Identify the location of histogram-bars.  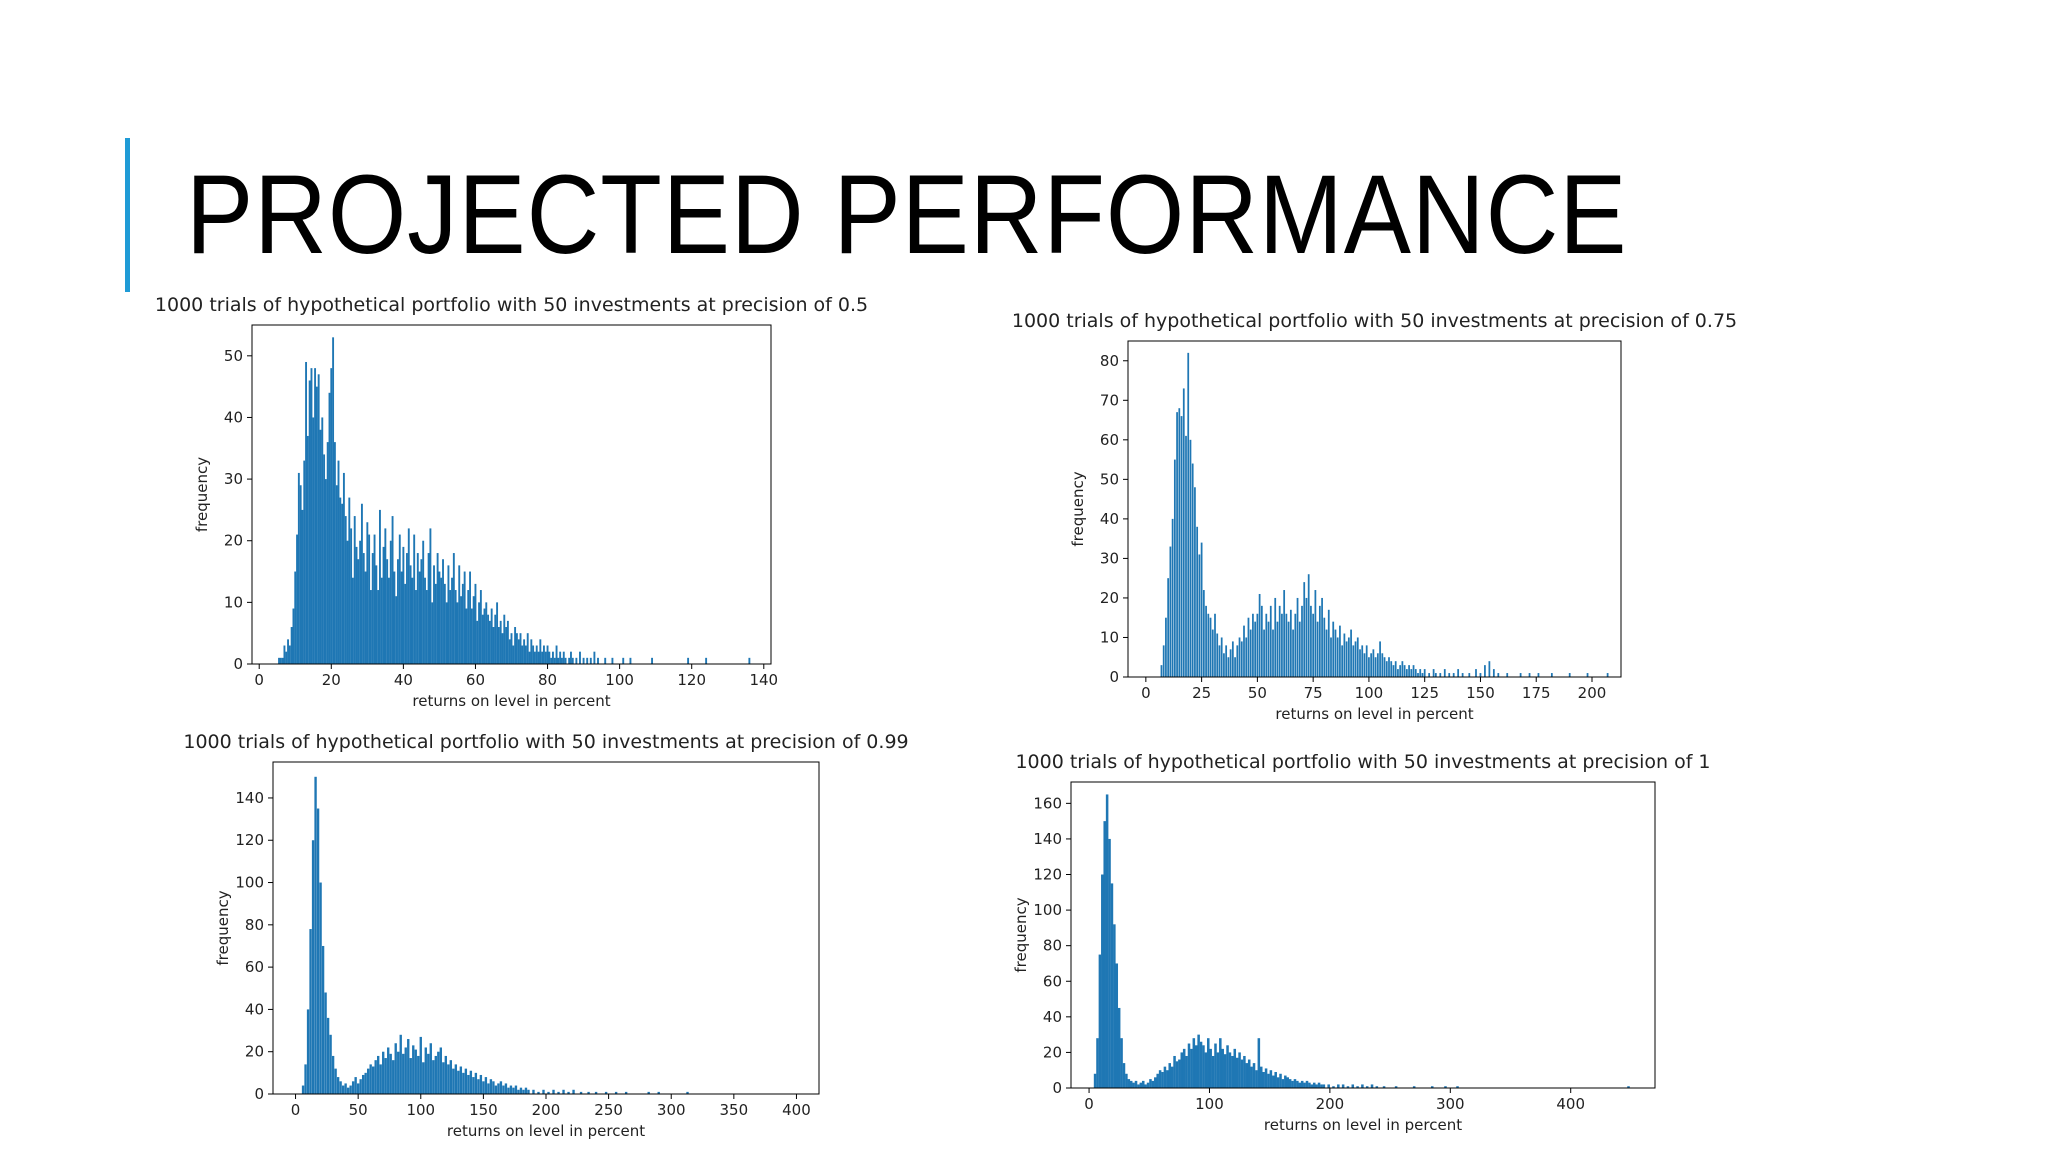
(1384, 514).